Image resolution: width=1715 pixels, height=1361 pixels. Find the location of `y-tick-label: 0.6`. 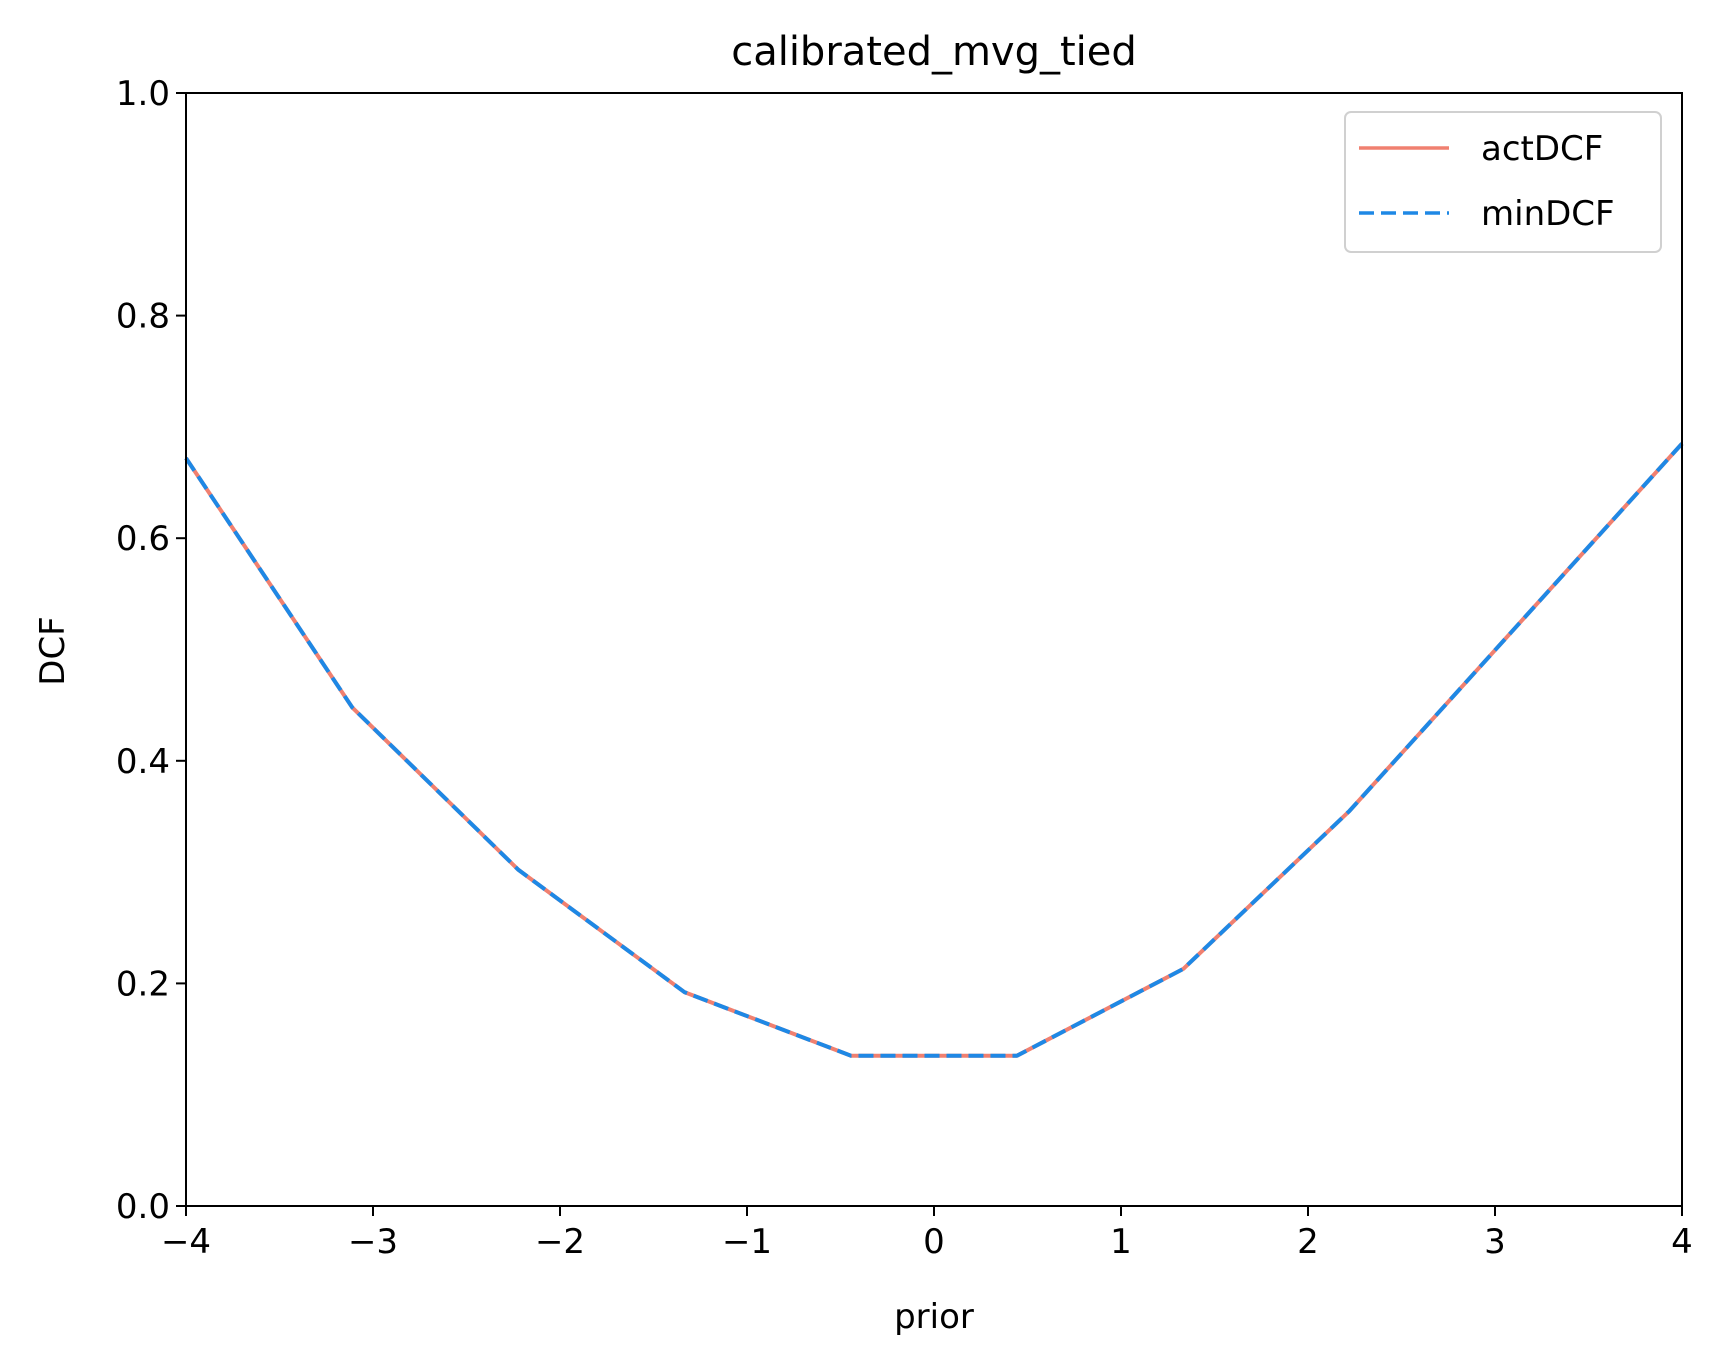

y-tick-label: 0.6 is located at coordinates (143, 539).